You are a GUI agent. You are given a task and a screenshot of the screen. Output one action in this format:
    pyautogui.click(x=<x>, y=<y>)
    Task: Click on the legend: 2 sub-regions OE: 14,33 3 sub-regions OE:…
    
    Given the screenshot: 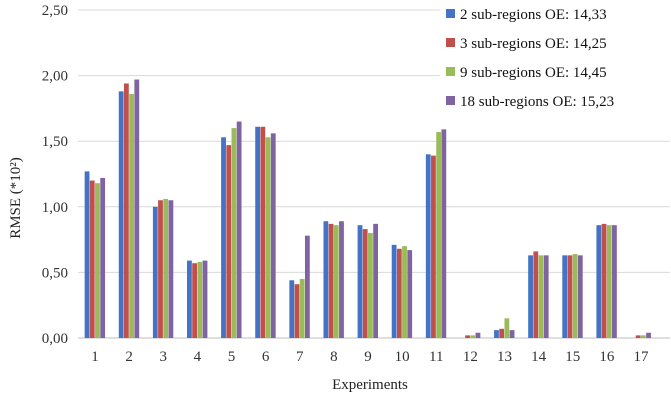 What is the action you would take?
    pyautogui.click(x=555, y=64)
    